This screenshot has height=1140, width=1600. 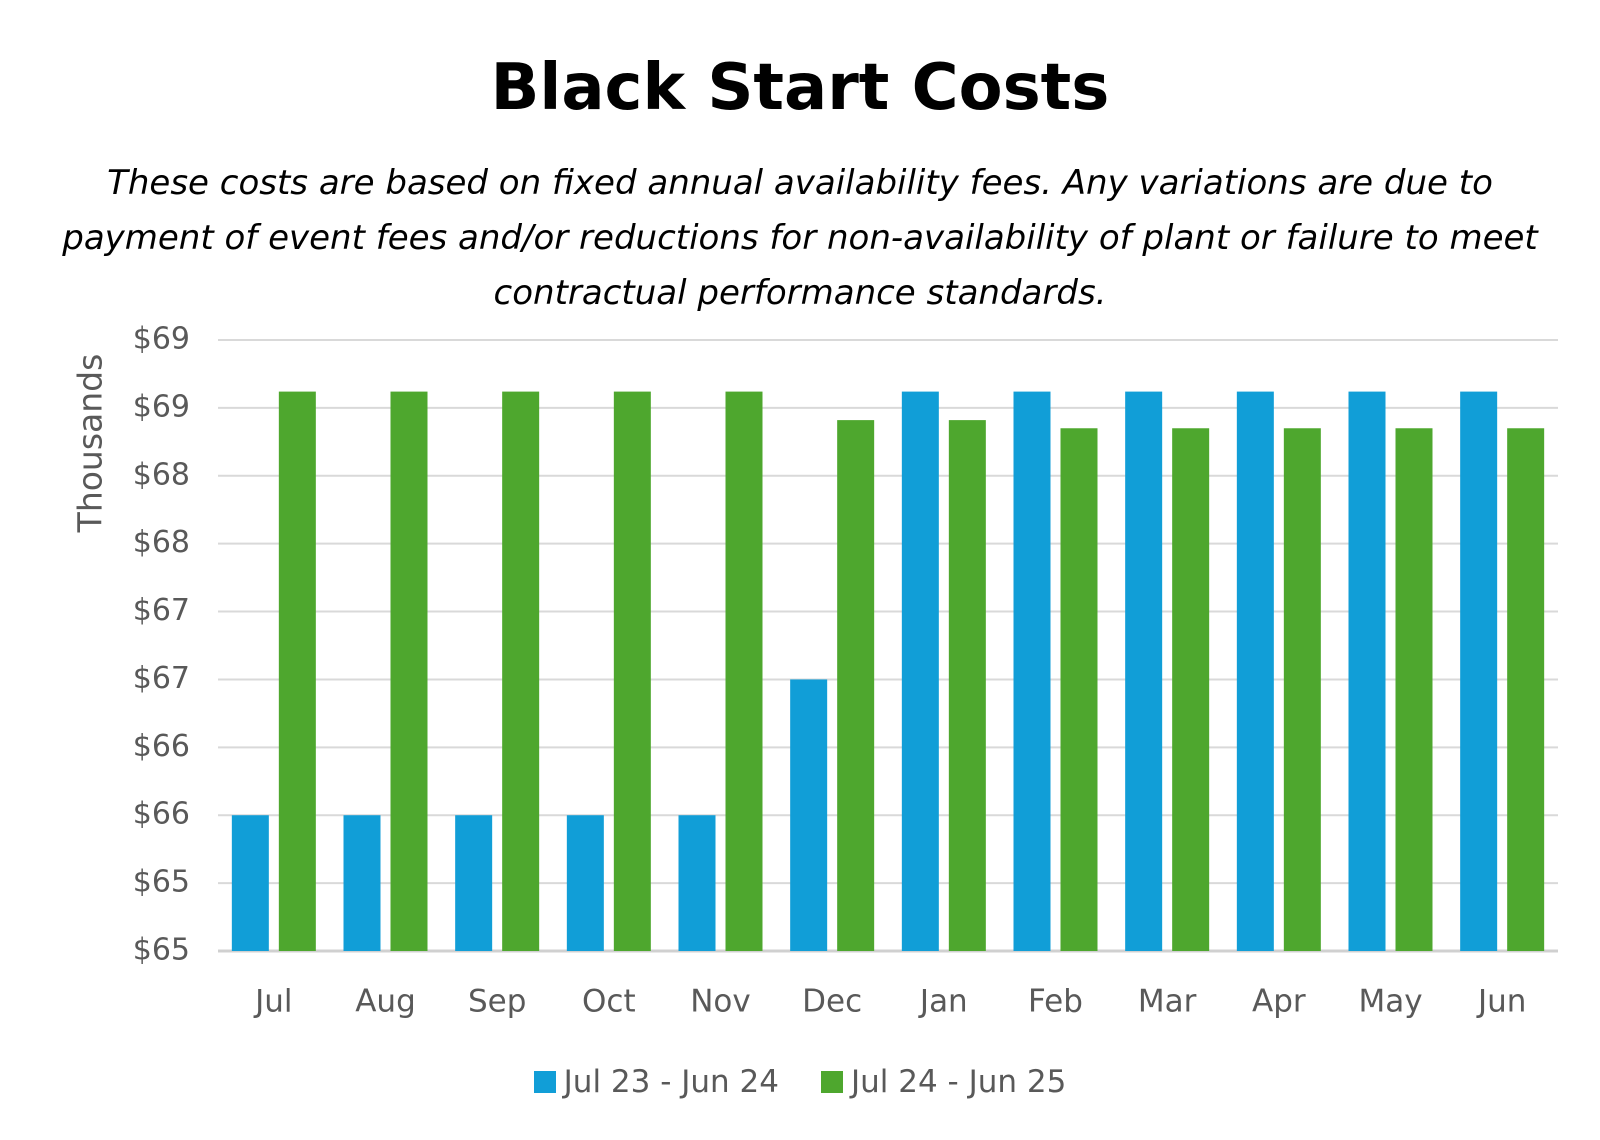 I want to click on bar-series-2-sep, so click(x=521, y=671).